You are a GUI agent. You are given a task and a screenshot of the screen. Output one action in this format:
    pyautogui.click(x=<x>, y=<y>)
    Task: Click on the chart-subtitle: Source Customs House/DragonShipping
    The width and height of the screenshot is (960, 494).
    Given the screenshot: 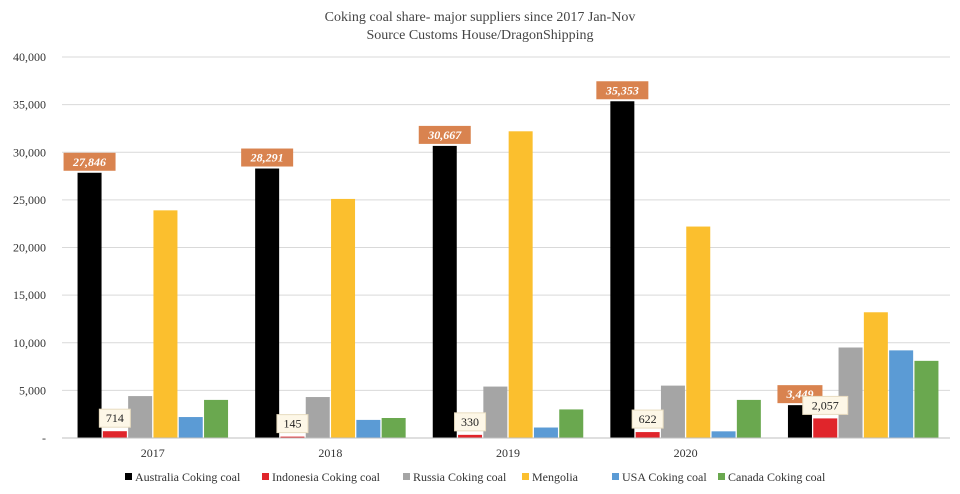 What is the action you would take?
    pyautogui.click(x=479, y=35)
    